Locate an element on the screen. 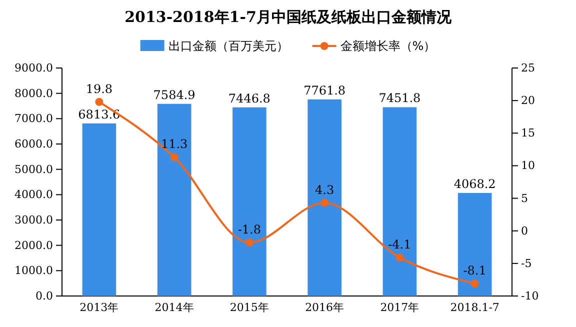 This screenshot has height=327, width=576. y-tick-label: 8000.0 is located at coordinates (33, 93).